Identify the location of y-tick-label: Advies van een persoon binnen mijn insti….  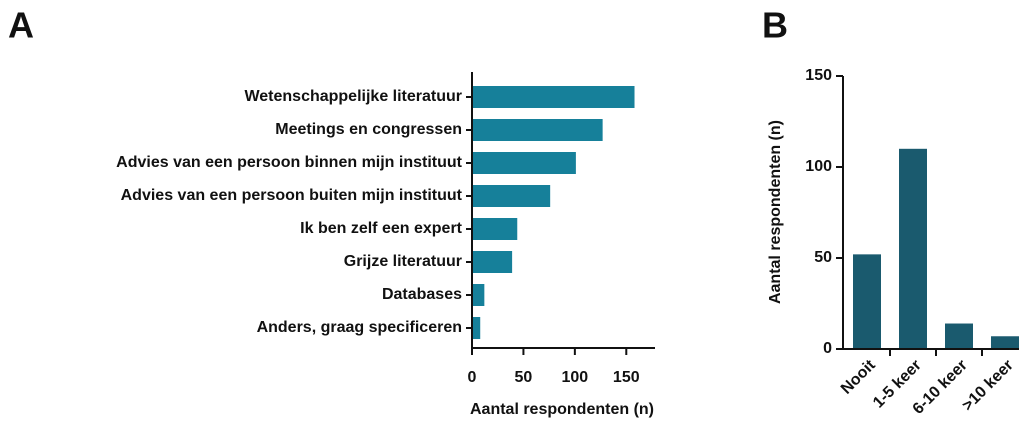
(289, 162).